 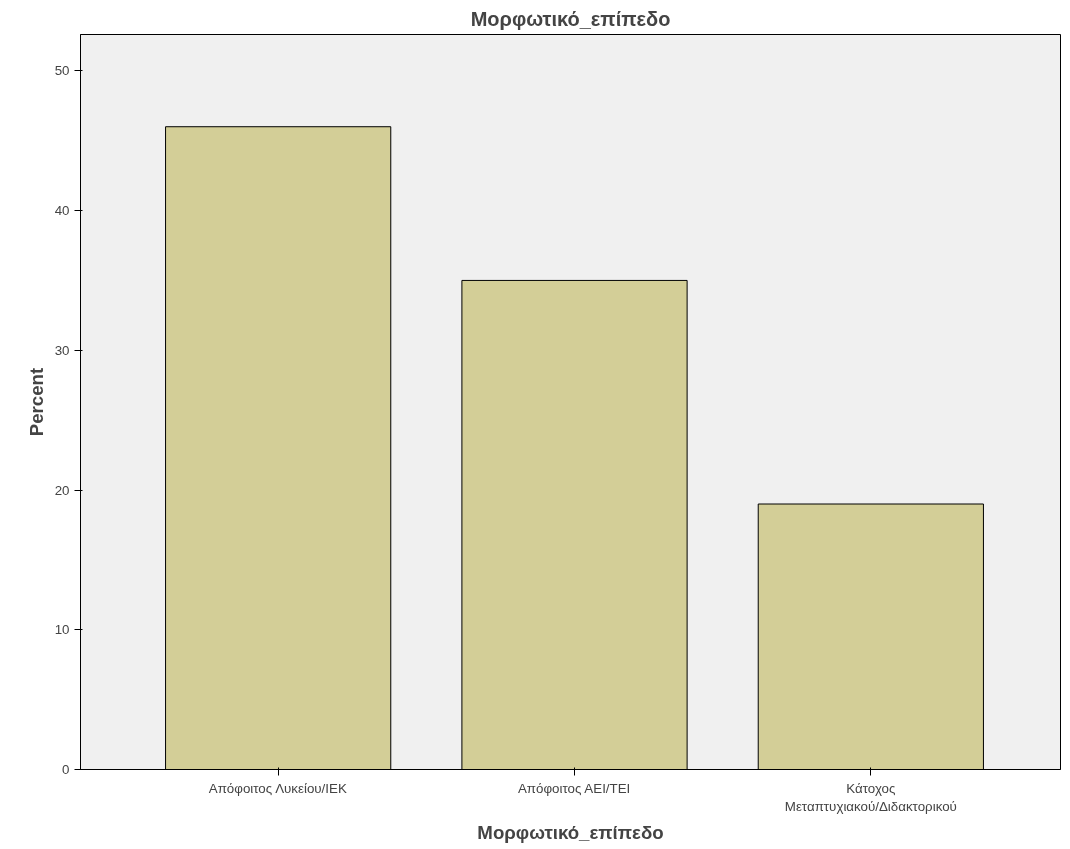 I want to click on y-axis-title: Percent, so click(x=36, y=402).